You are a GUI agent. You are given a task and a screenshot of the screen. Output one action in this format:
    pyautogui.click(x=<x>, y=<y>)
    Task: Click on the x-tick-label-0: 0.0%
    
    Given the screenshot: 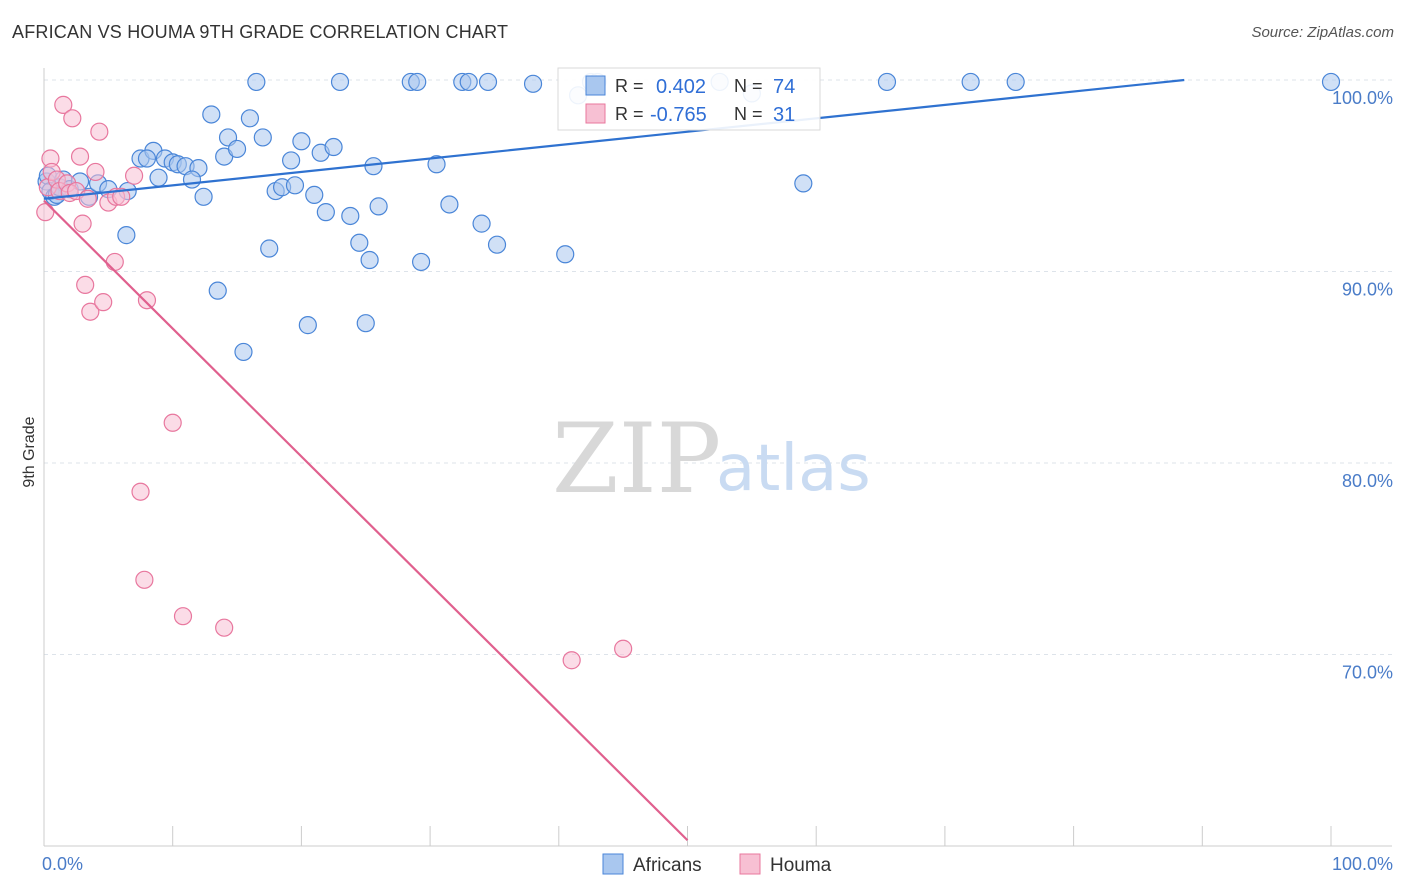 What is the action you would take?
    pyautogui.click(x=62, y=864)
    